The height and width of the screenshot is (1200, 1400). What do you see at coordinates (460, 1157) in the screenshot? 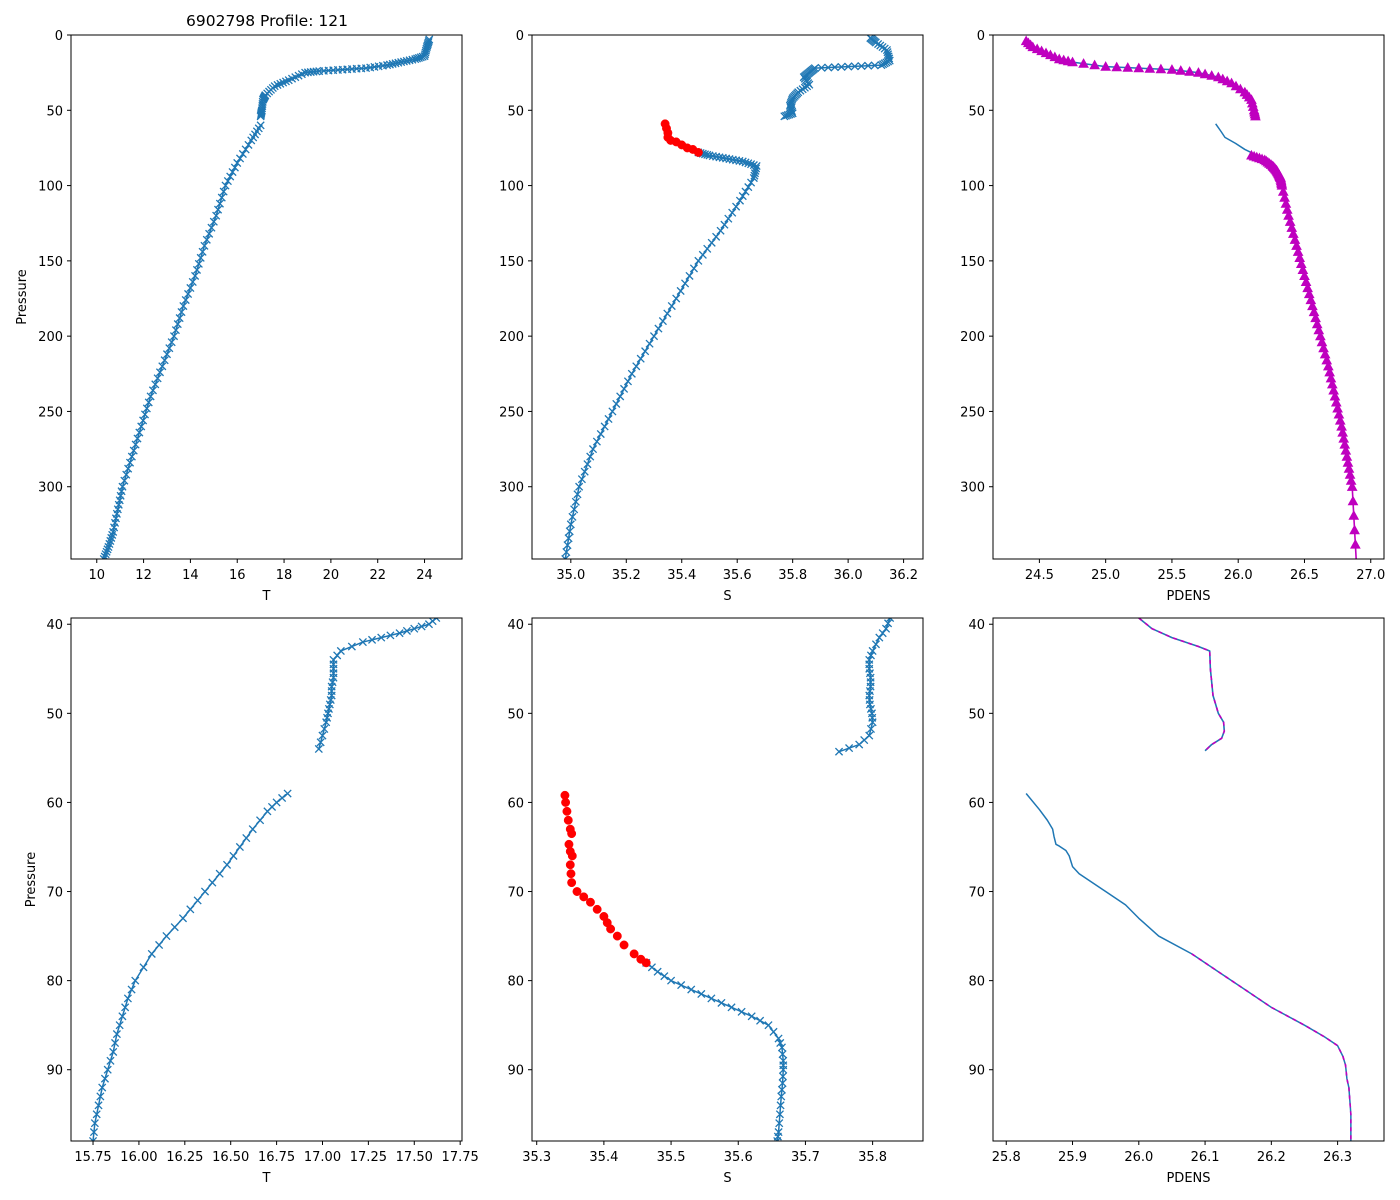
I see `x-tick-label: 17.75` at bounding box center [460, 1157].